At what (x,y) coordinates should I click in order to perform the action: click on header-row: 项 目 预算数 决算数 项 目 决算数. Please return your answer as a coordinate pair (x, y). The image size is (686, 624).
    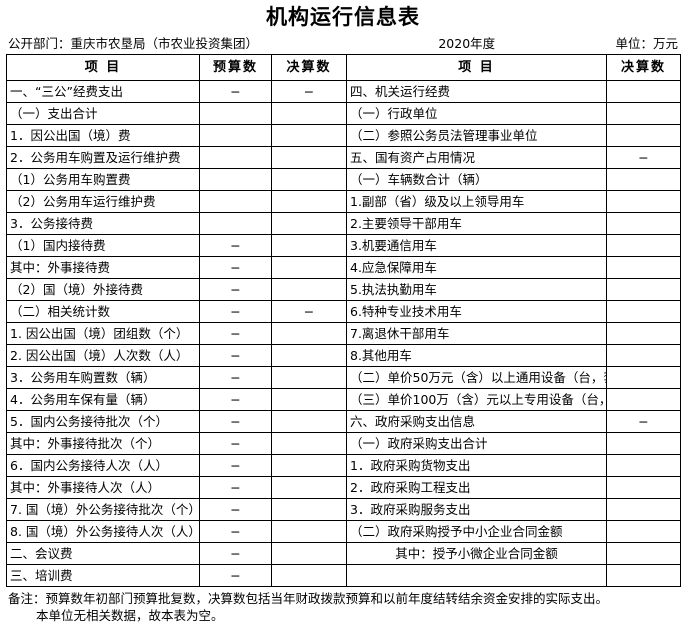
    Looking at the image, I should click on (343, 67).